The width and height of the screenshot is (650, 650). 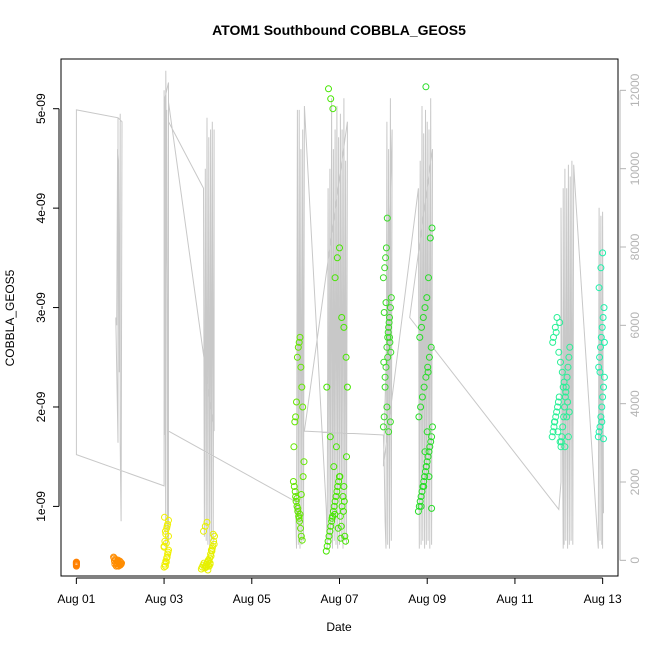 I want to click on x-tick-label: Aug 11, so click(x=514, y=599).